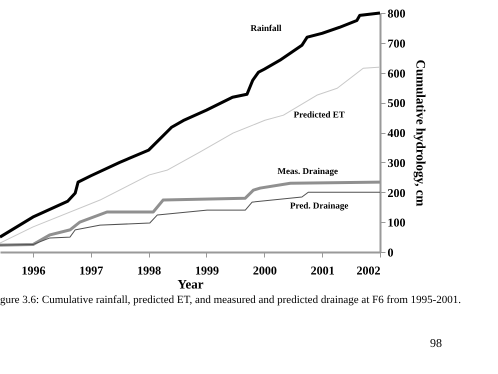 The height and width of the screenshot is (374, 498). I want to click on x-tick-label: 1996, so click(33, 271).